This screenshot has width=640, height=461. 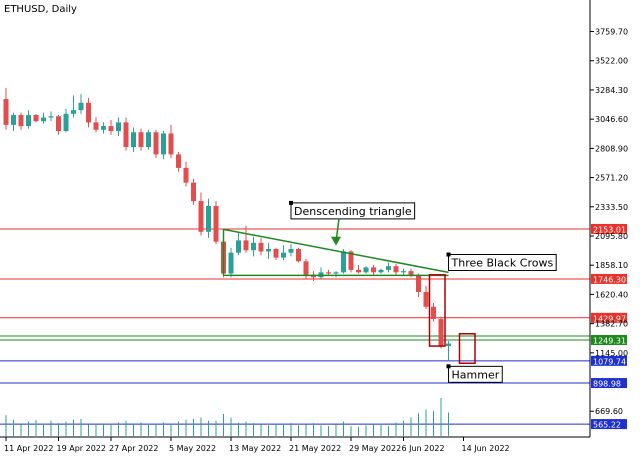 I want to click on y-tick-label: 2333.50, so click(x=611, y=207).